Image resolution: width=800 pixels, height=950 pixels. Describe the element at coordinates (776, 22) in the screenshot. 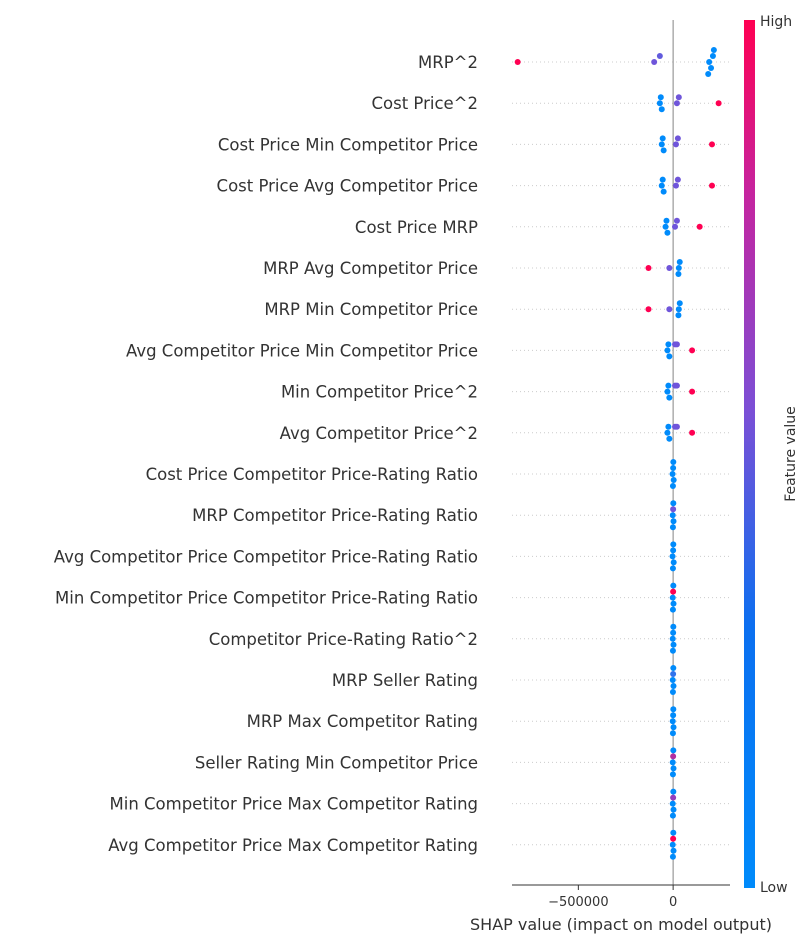

I see `colorbar-high-label: High` at that location.